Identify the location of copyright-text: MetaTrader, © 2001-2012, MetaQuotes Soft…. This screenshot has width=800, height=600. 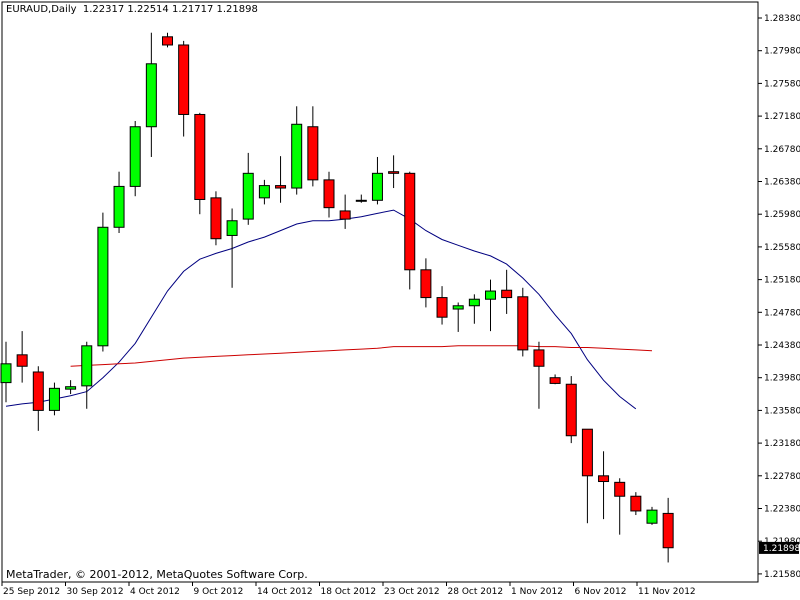
(157, 574).